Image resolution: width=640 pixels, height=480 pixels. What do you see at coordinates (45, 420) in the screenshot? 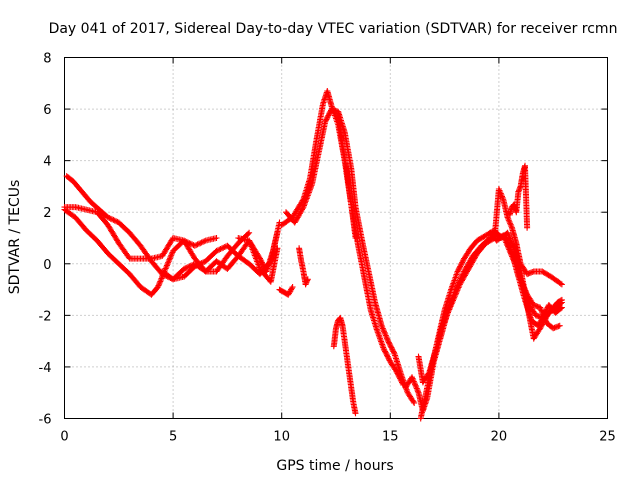
I see `y-tick-label: -6` at bounding box center [45, 420].